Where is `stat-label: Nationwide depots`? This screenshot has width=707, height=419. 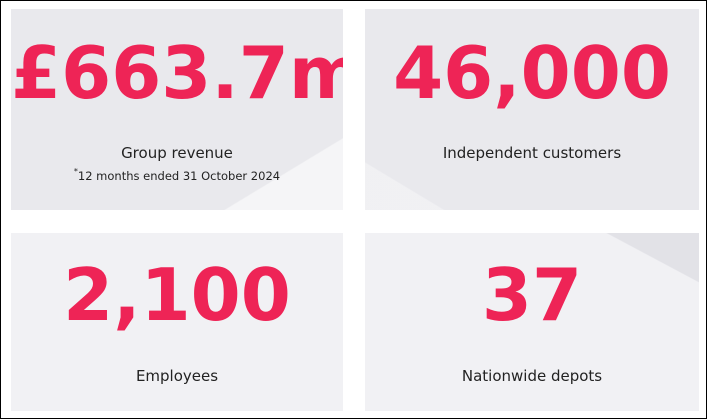
stat-label: Nationwide depots is located at coordinates (532, 376).